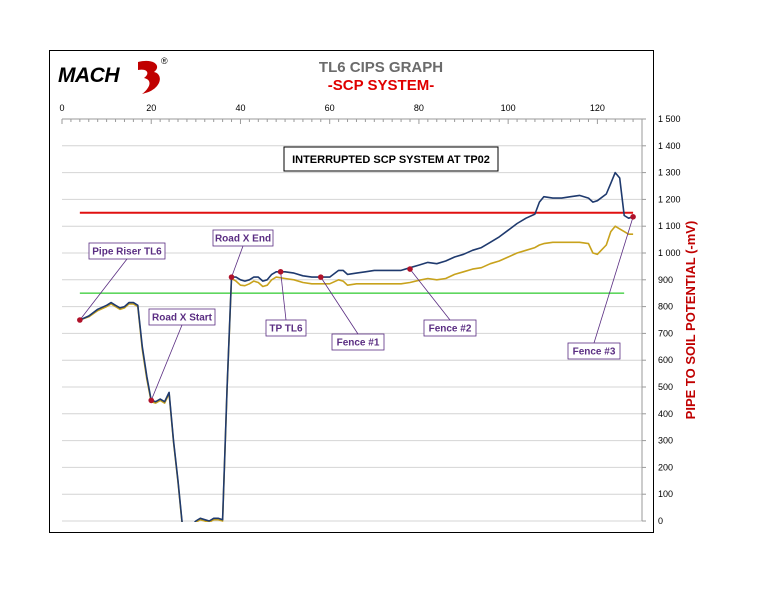  I want to click on y-tick-label: 100, so click(665, 494).